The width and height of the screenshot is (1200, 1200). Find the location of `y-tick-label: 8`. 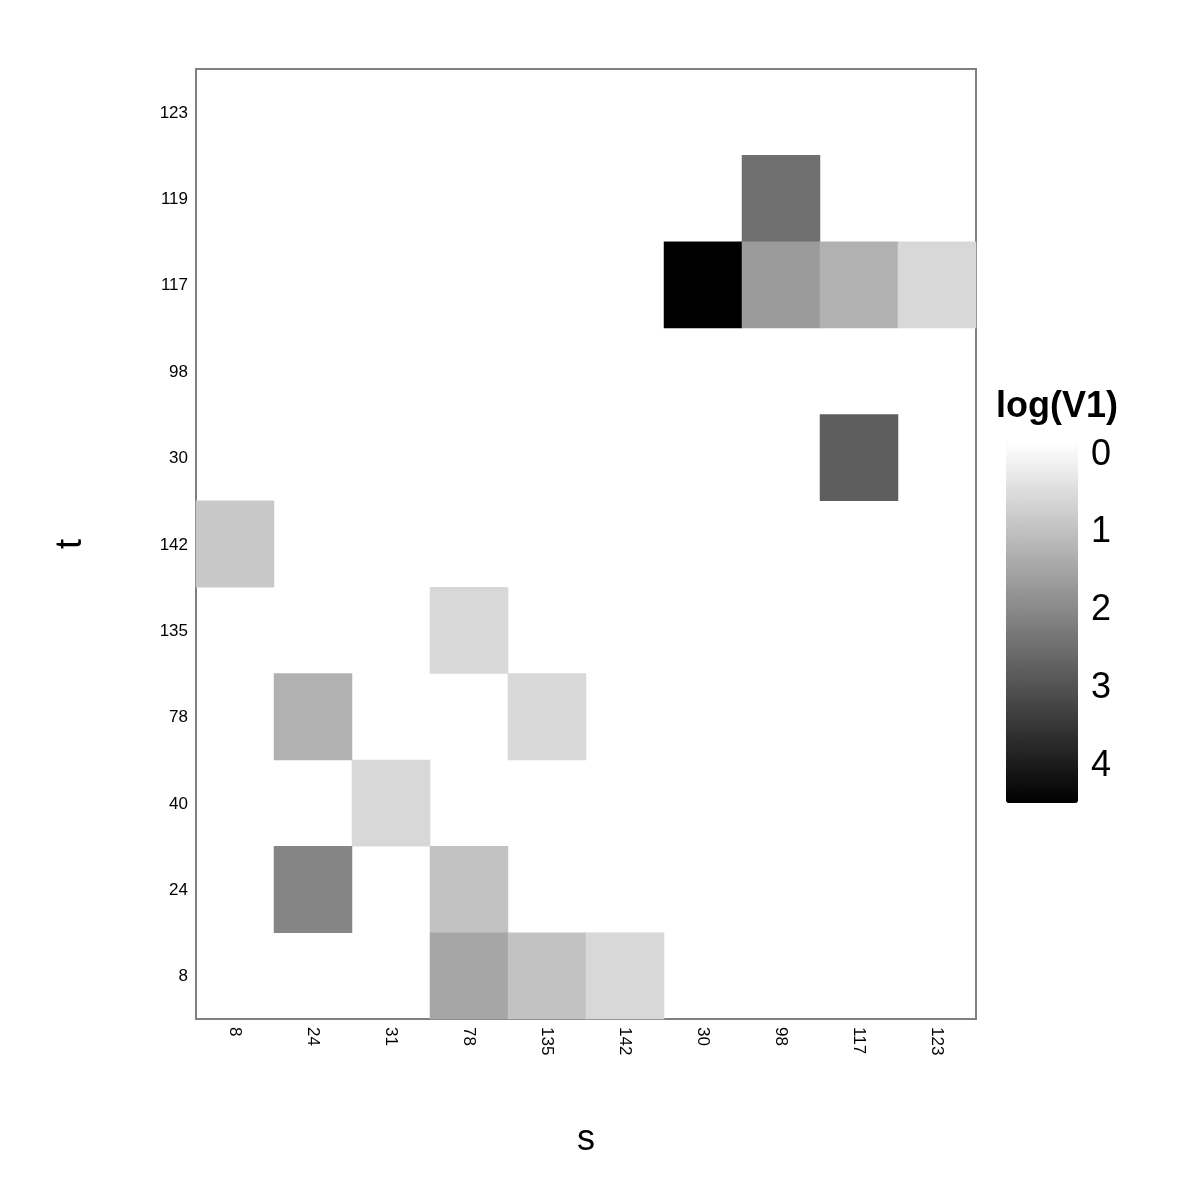

y-tick-label: 8 is located at coordinates (183, 976).